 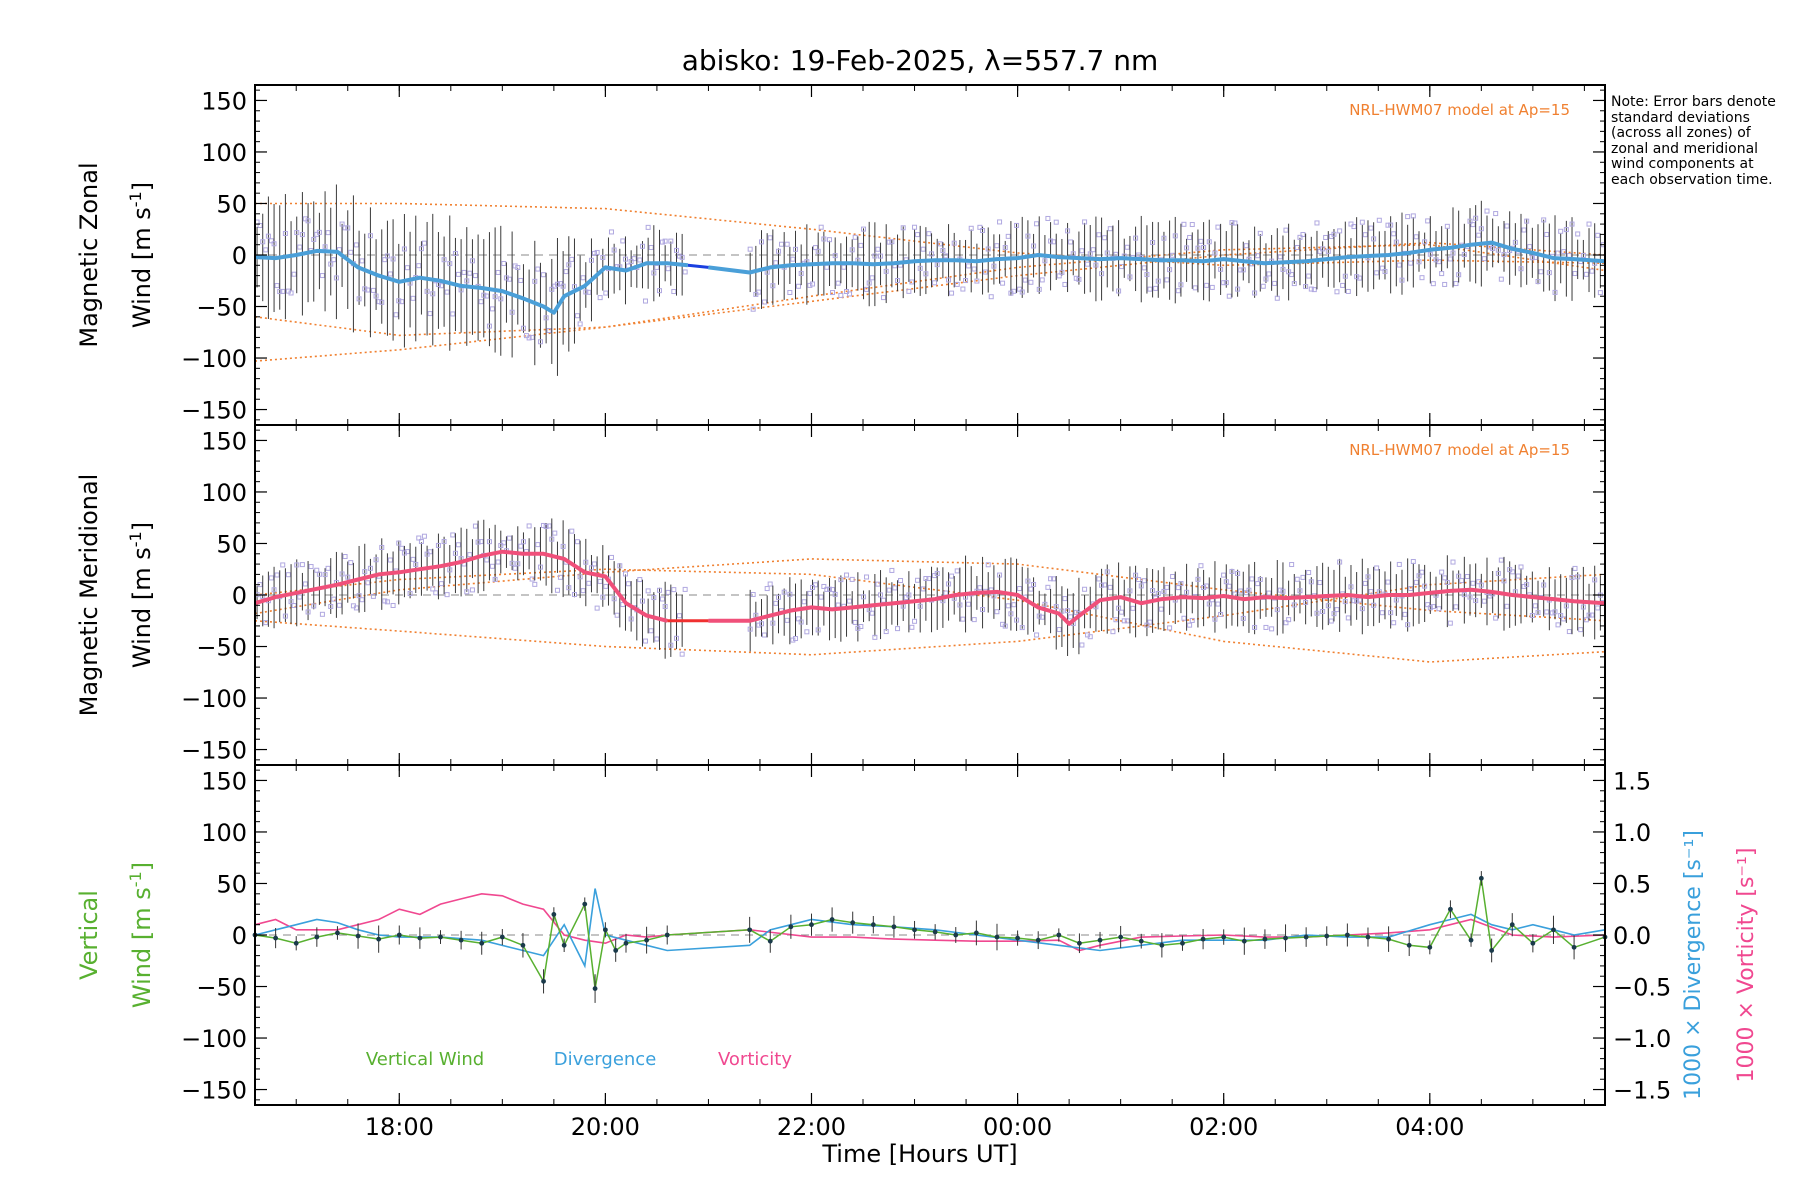 What do you see at coordinates (1459, 110) in the screenshot?
I see `model-label: NRL-HWM07 model at Ap=15` at bounding box center [1459, 110].